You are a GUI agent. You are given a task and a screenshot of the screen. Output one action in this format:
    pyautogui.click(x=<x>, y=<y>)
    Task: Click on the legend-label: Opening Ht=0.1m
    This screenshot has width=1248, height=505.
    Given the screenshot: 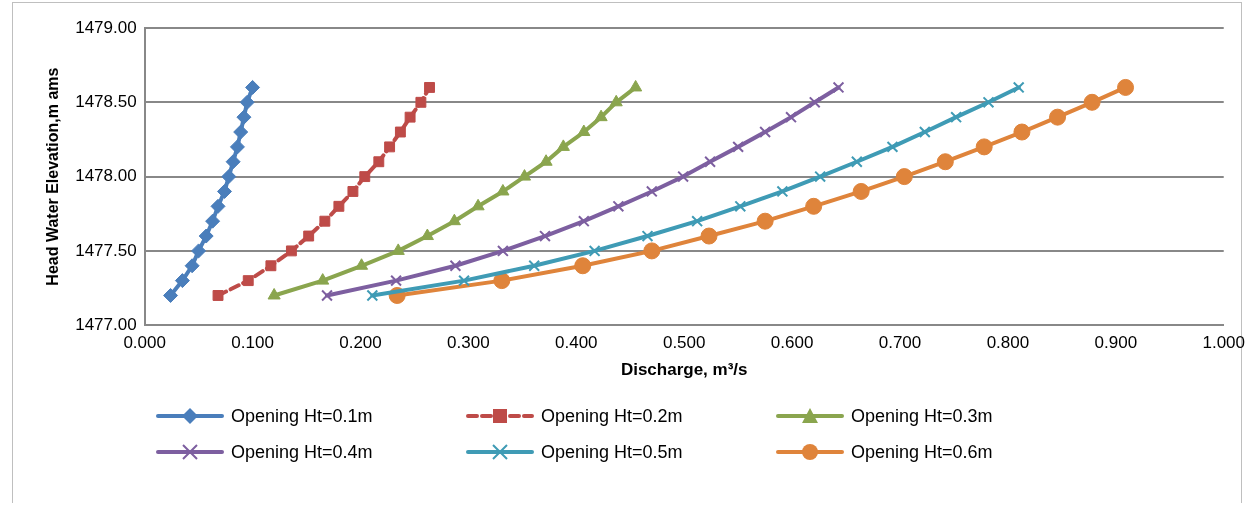 What is the action you would take?
    pyautogui.click(x=302, y=416)
    